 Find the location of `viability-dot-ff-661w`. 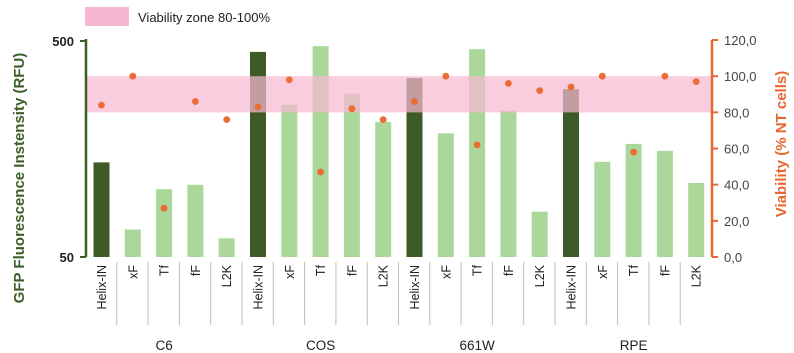

viability-dot-ff-661w is located at coordinates (508, 83).